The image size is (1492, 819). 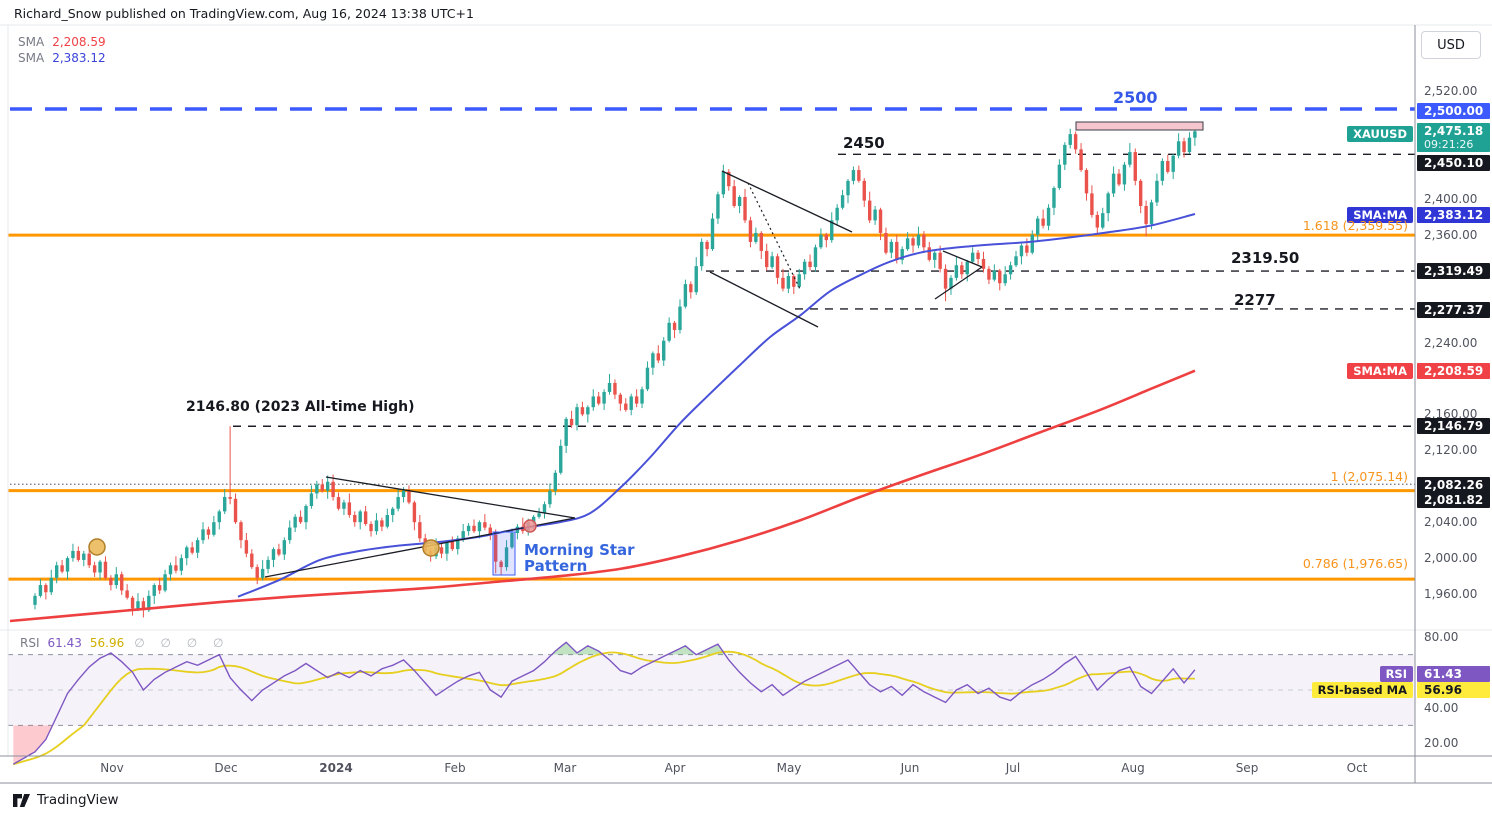 What do you see at coordinates (1396, 674) in the screenshot?
I see `series-tag-RSI: RSI` at bounding box center [1396, 674].